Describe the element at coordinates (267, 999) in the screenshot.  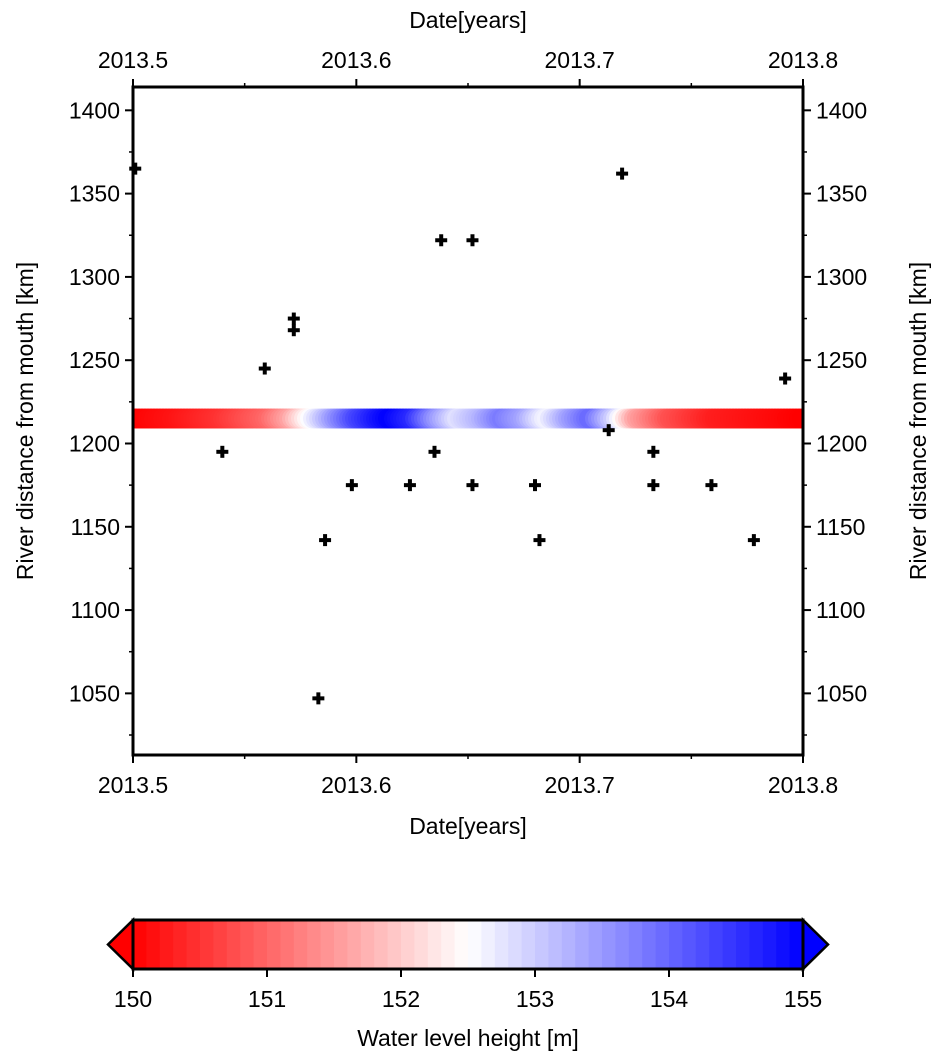
I see `colorbar-tick-label: 151` at that location.